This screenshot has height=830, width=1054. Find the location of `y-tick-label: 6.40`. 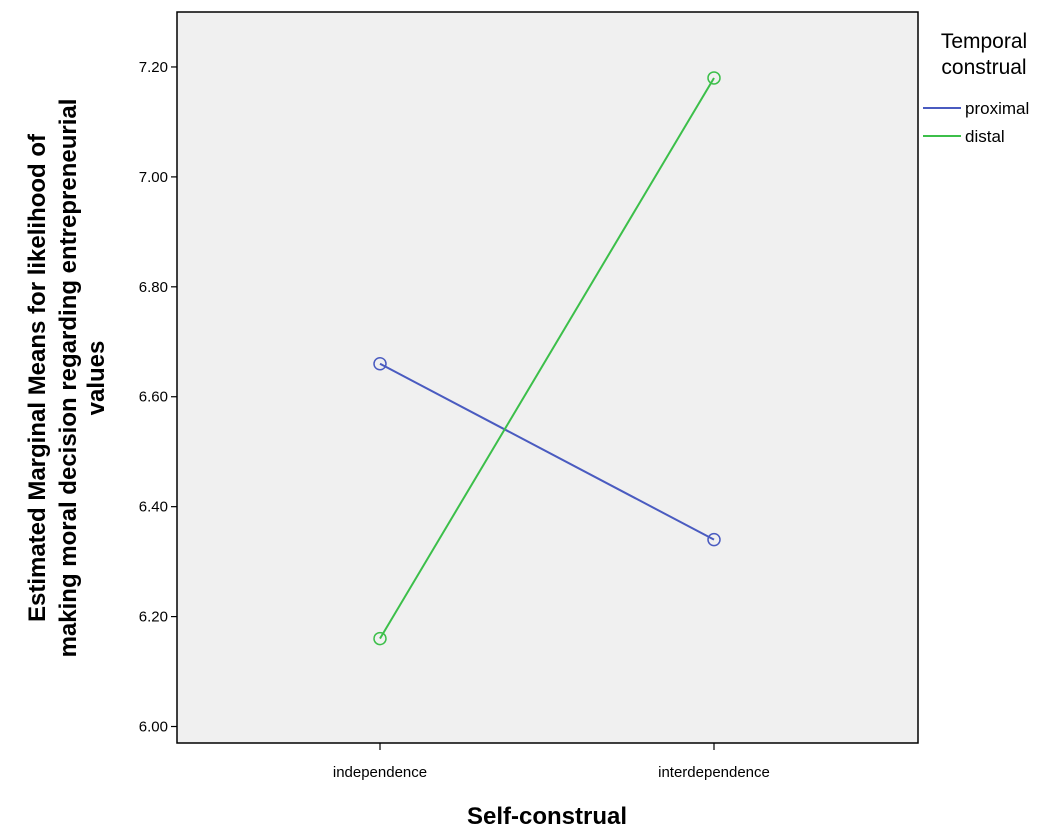

y-tick-label: 6.40 is located at coordinates (153, 507).